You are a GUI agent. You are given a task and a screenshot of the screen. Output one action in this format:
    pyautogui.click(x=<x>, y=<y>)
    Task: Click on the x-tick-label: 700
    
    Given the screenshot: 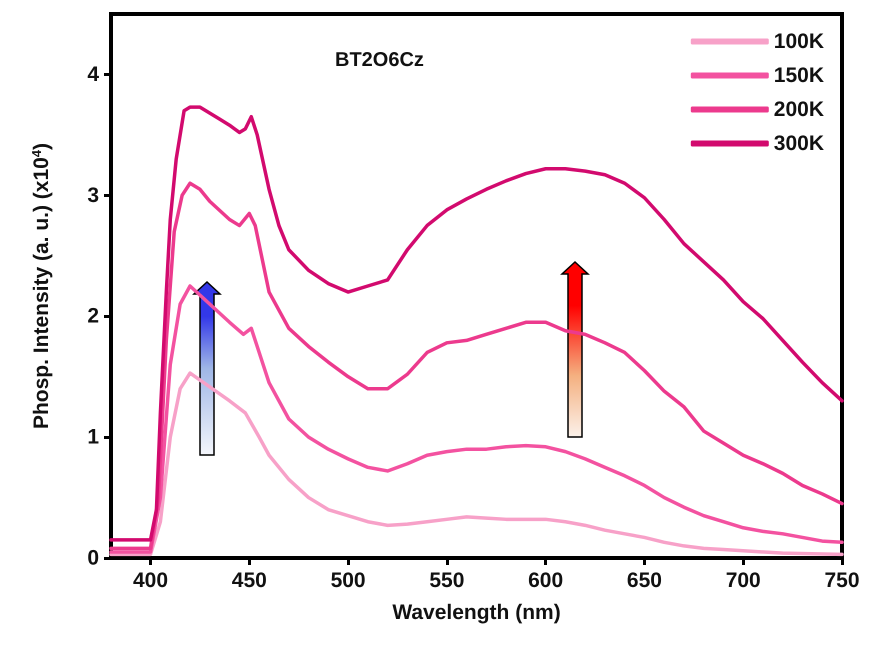 What is the action you would take?
    pyautogui.click(x=743, y=580)
    